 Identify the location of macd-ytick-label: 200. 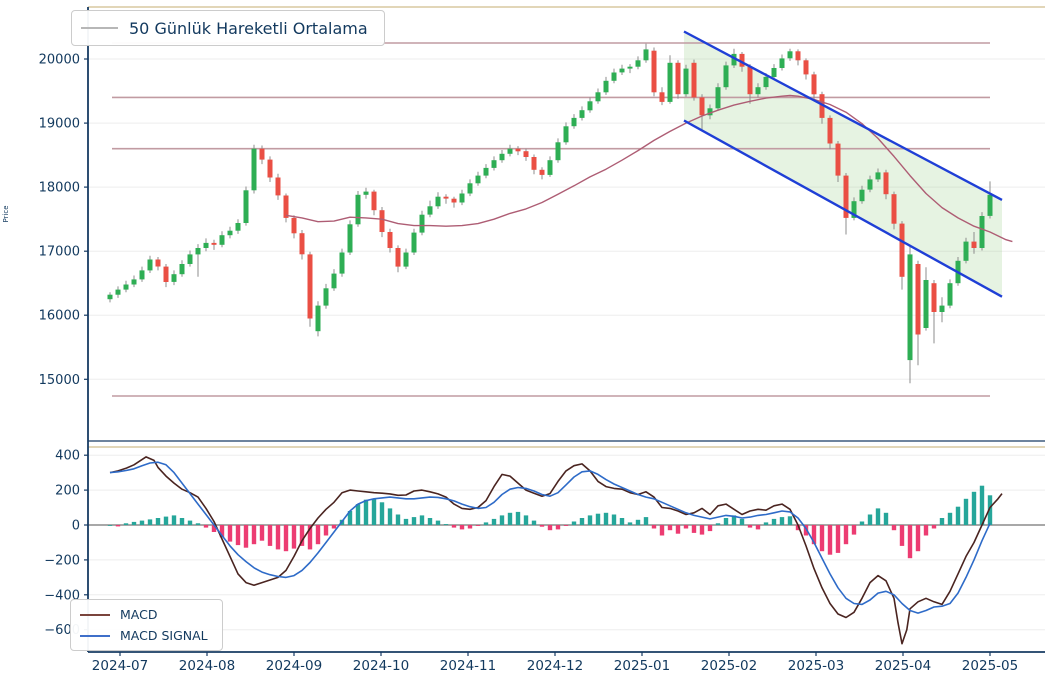
(67, 491).